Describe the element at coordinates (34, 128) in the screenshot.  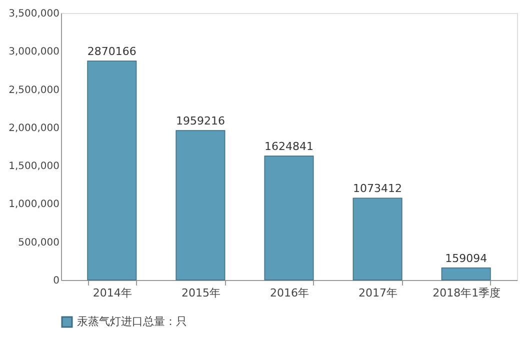
I see `y-tick-label: 2,000,000` at that location.